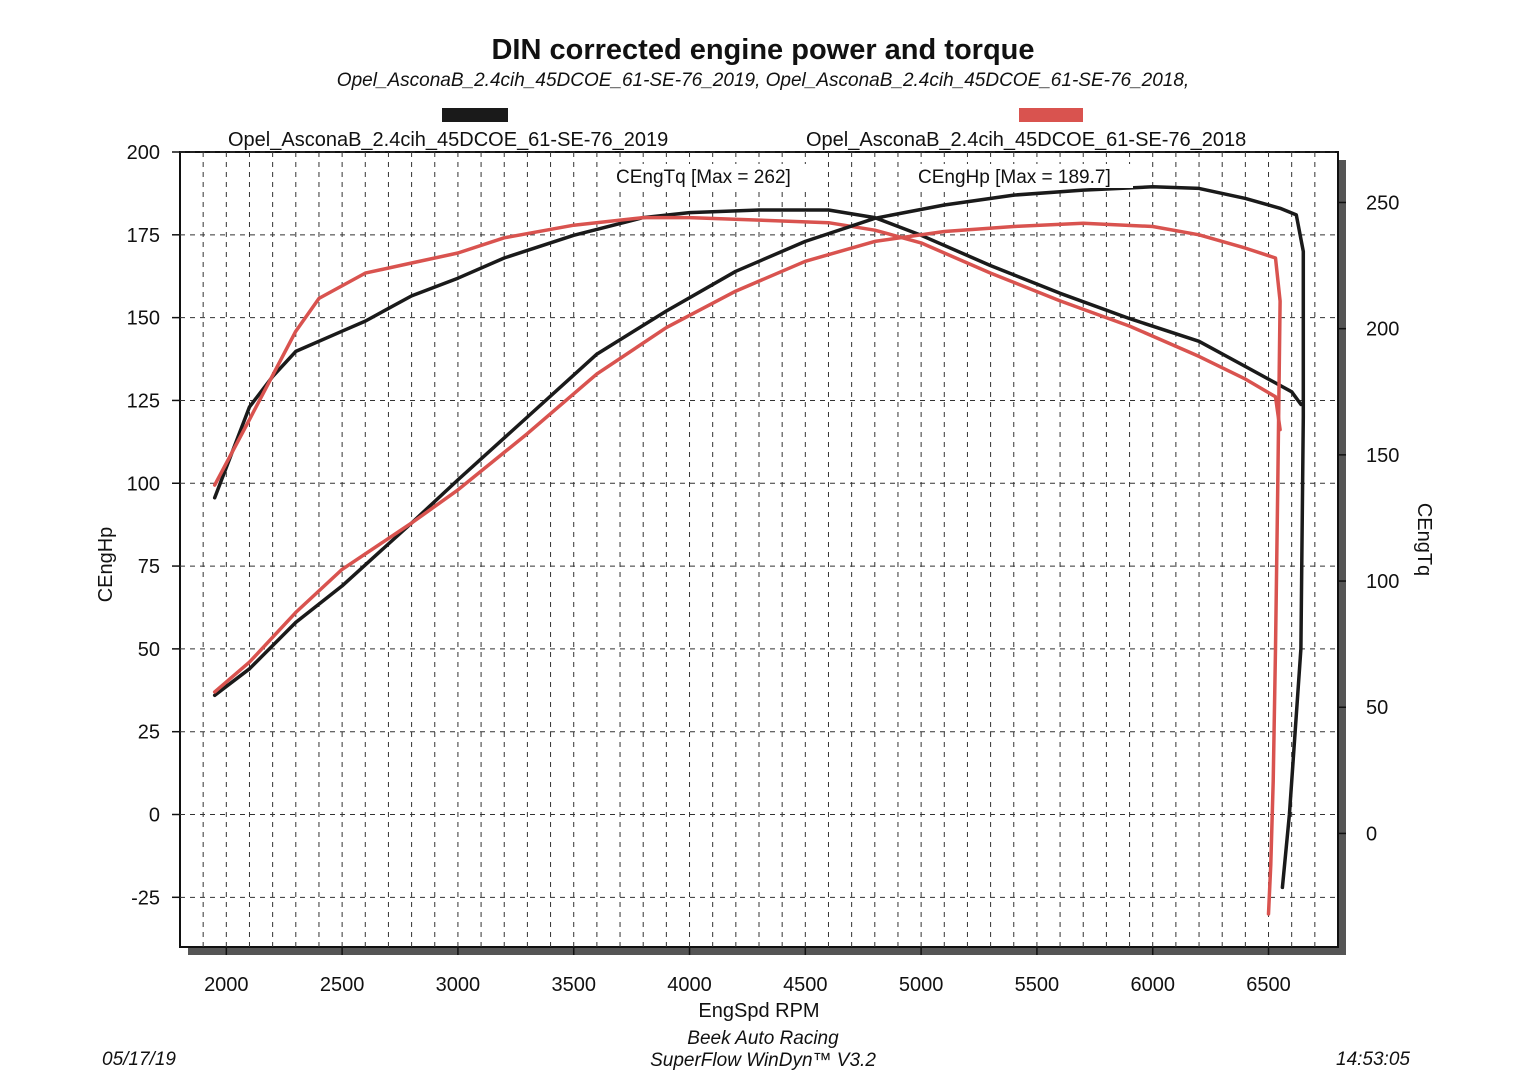 The height and width of the screenshot is (1080, 1526). Describe the element at coordinates (149, 650) in the screenshot. I see `y-tick-label: 50` at that location.